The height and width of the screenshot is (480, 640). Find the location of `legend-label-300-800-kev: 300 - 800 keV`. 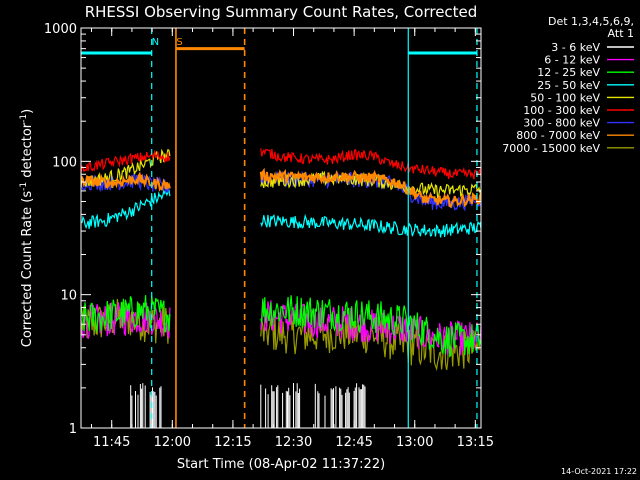

legend-label-300-800-kev: 300 - 800 keV is located at coordinates (561, 123).